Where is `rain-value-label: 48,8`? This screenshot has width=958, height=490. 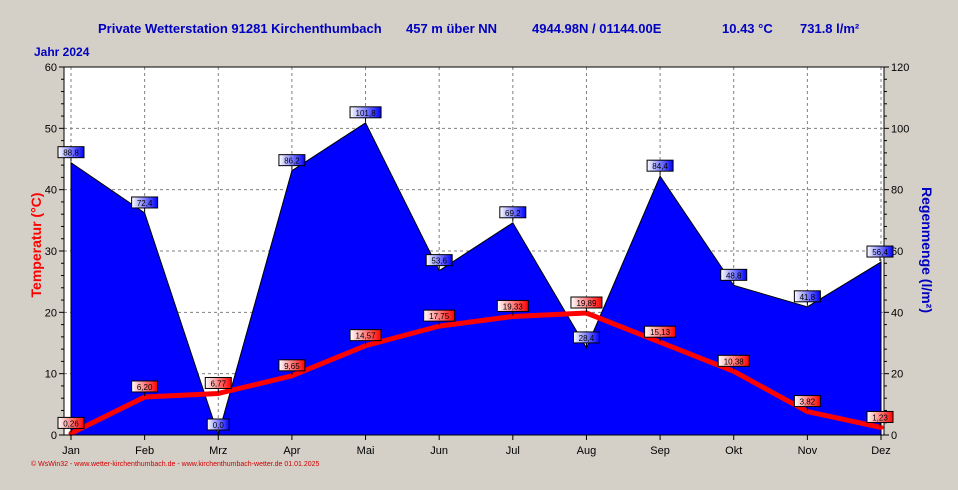
rain-value-label: 48,8 is located at coordinates (734, 276).